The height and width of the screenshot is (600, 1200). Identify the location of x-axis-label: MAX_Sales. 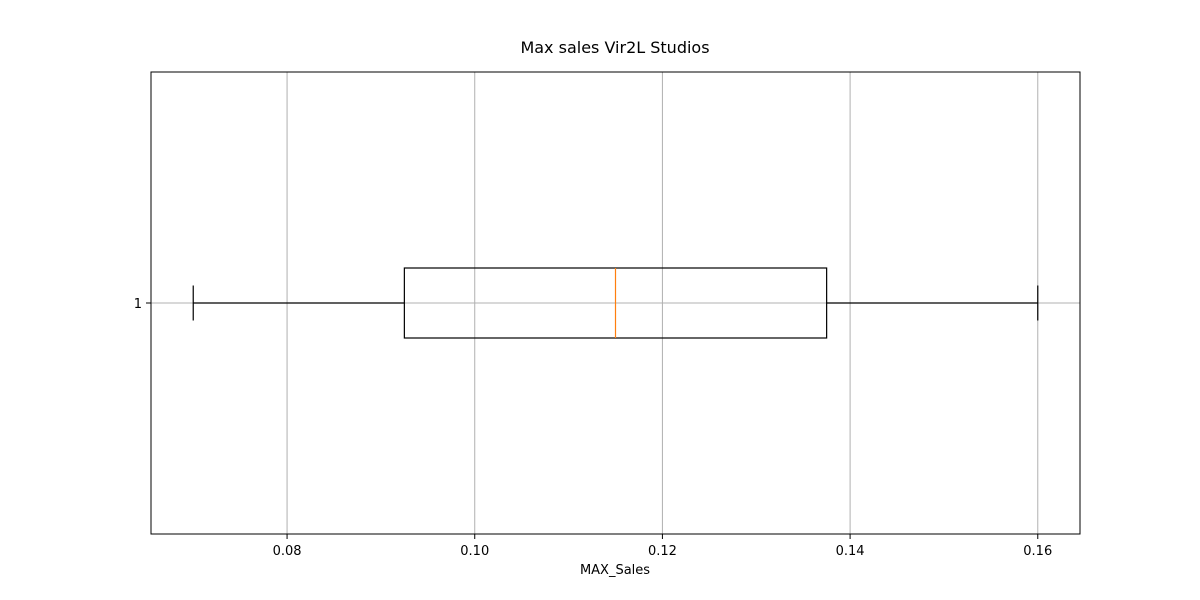
(615, 570).